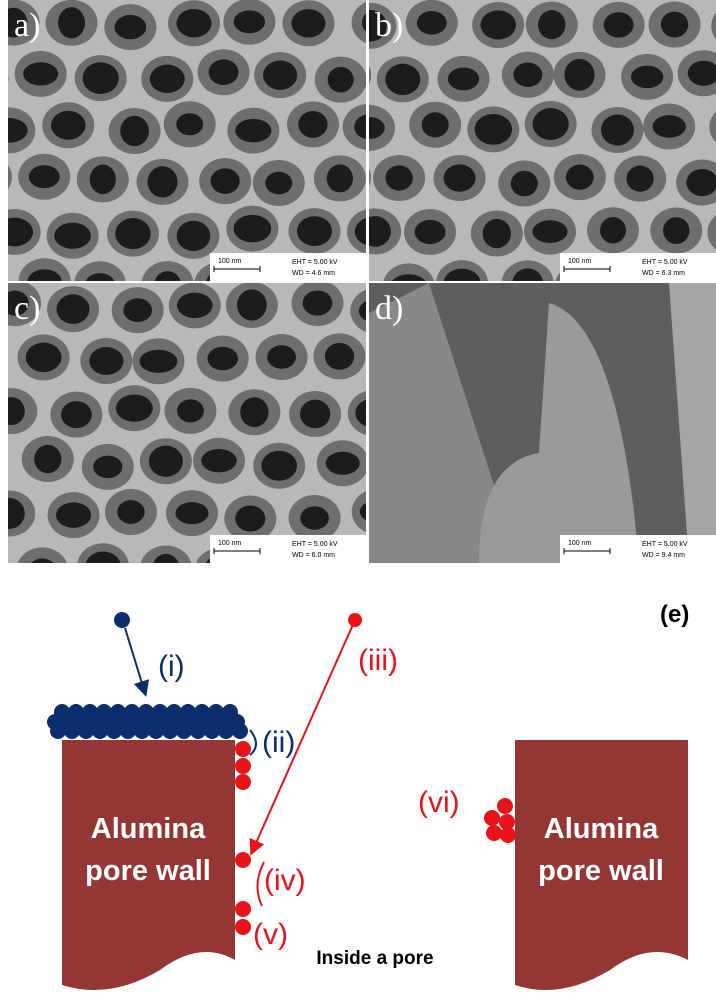 The image size is (716, 1005). Describe the element at coordinates (378, 660) in the screenshot. I see `step-label: (iii)` at that location.